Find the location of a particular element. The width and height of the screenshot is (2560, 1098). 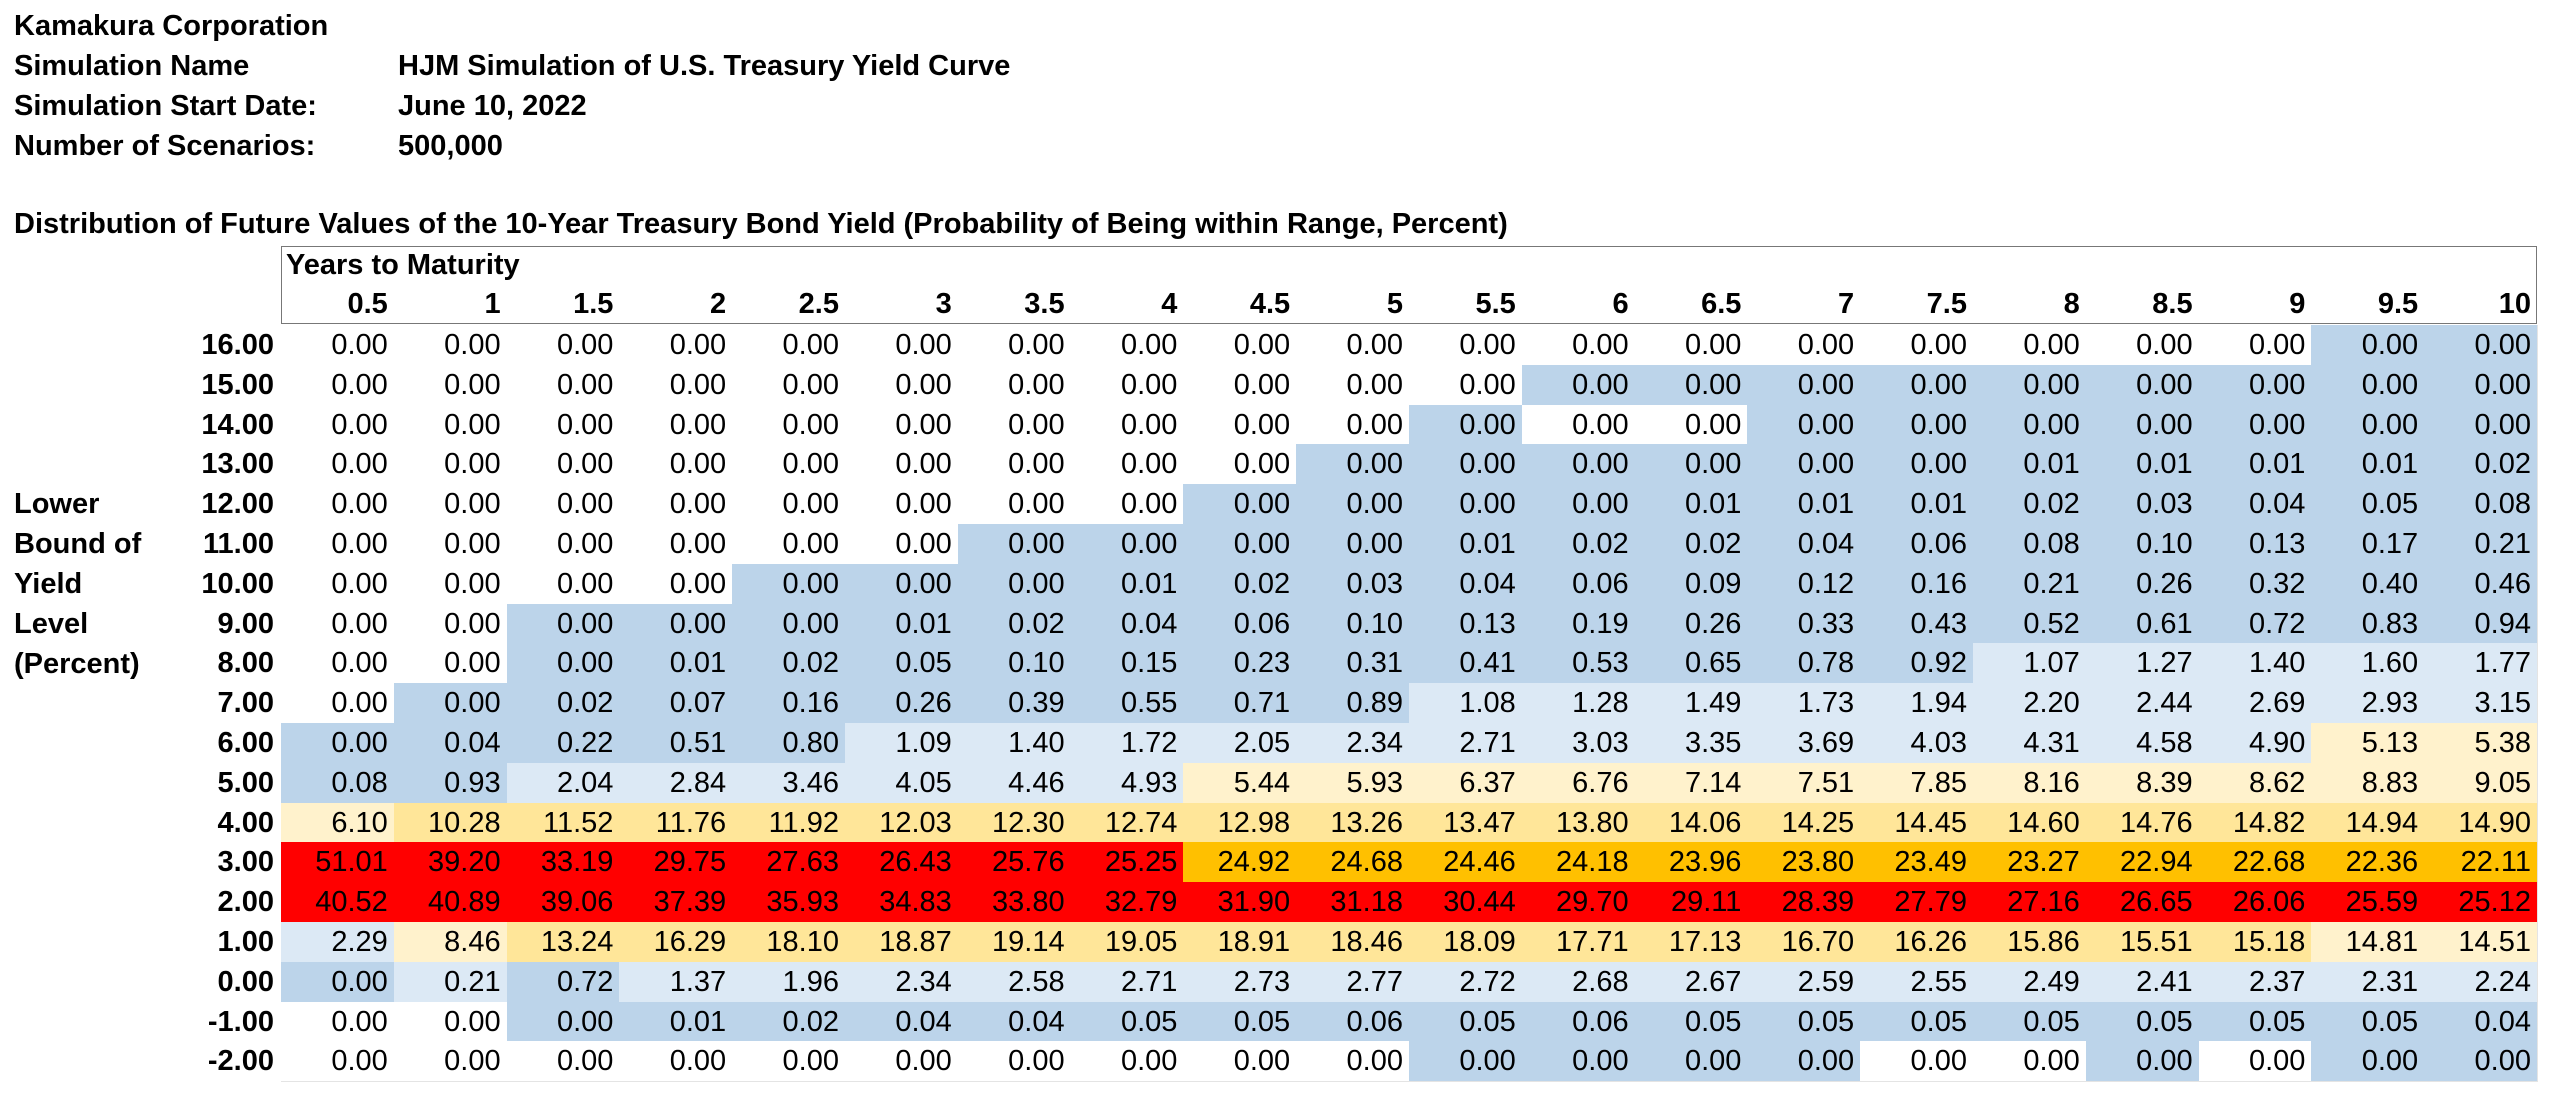

probability-cell: 0.46 is located at coordinates (2481, 584).